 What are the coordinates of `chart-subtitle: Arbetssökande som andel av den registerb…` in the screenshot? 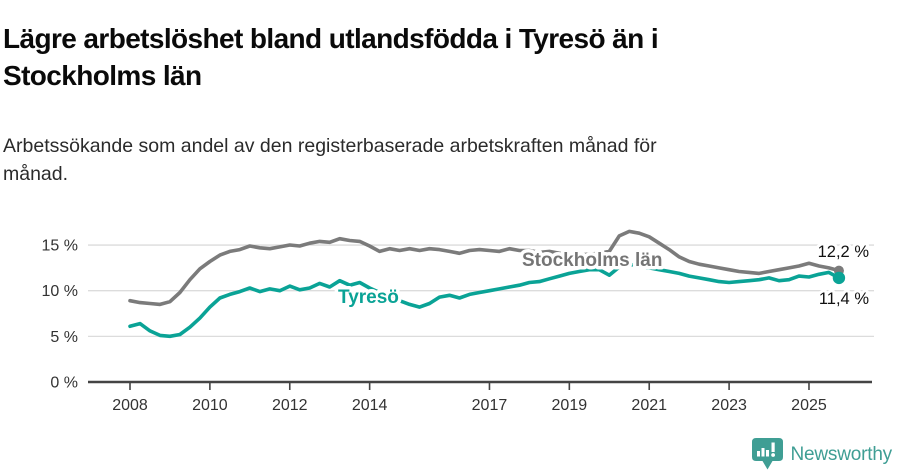 It's located at (330, 159).